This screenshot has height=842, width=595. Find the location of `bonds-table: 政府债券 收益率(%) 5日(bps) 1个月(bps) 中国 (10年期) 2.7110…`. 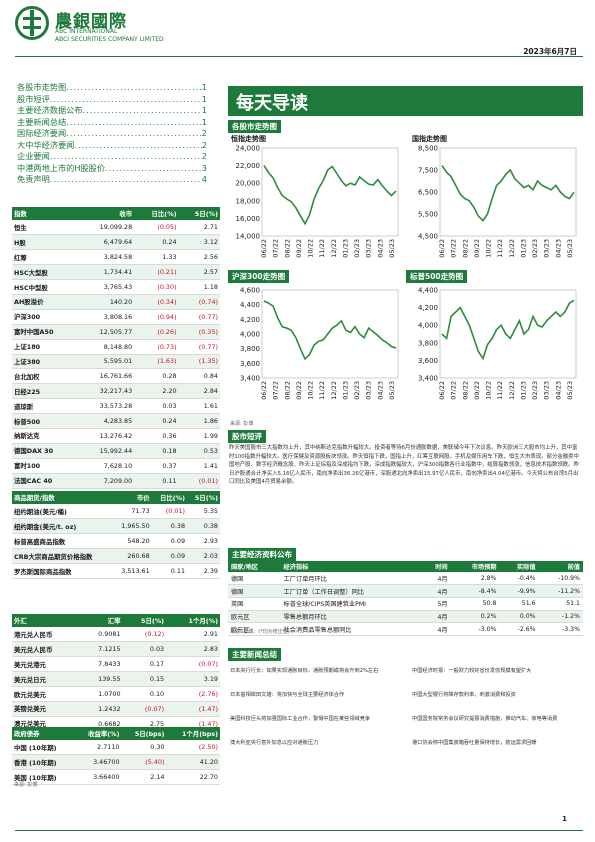

bonds-table: 政府债券 收益率(%) 5日(bps) 1个月(bps) 中国 (10年期) 2.7110… is located at coordinates (116, 756).